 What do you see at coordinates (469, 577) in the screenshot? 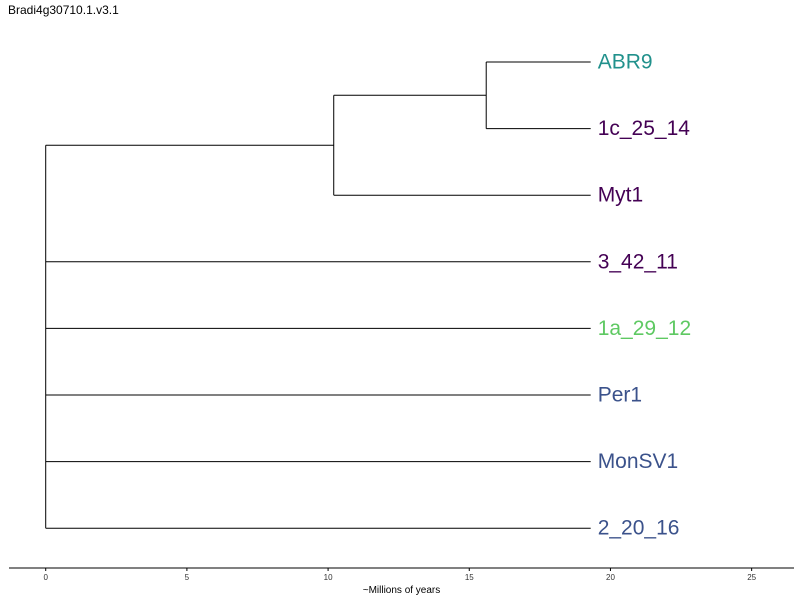
I see `x-tick-label-15: 15` at bounding box center [469, 577].